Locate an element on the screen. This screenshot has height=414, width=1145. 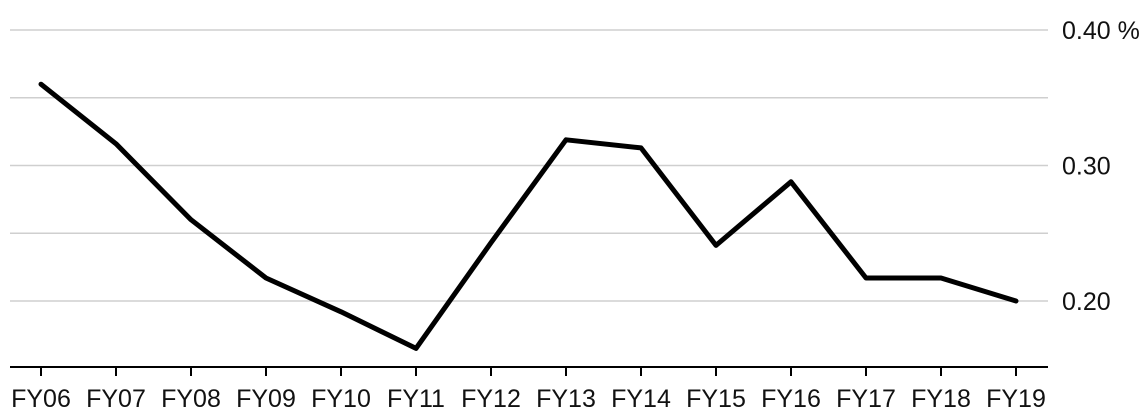
y-tick-label: 0.30 is located at coordinates (1086, 167).